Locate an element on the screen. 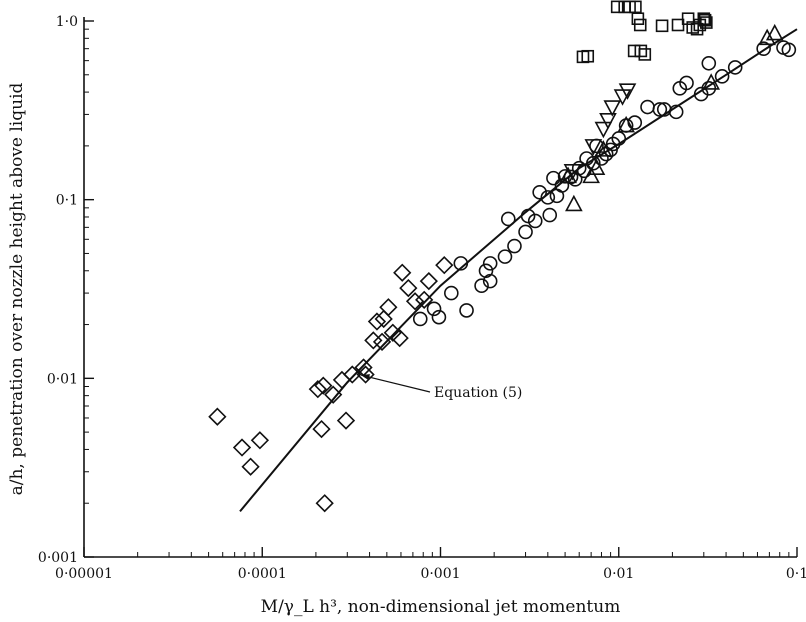 Image resolution: width=806 pixels, height=622 pixels. x-tick-label: 0·0001 is located at coordinates (262, 574).